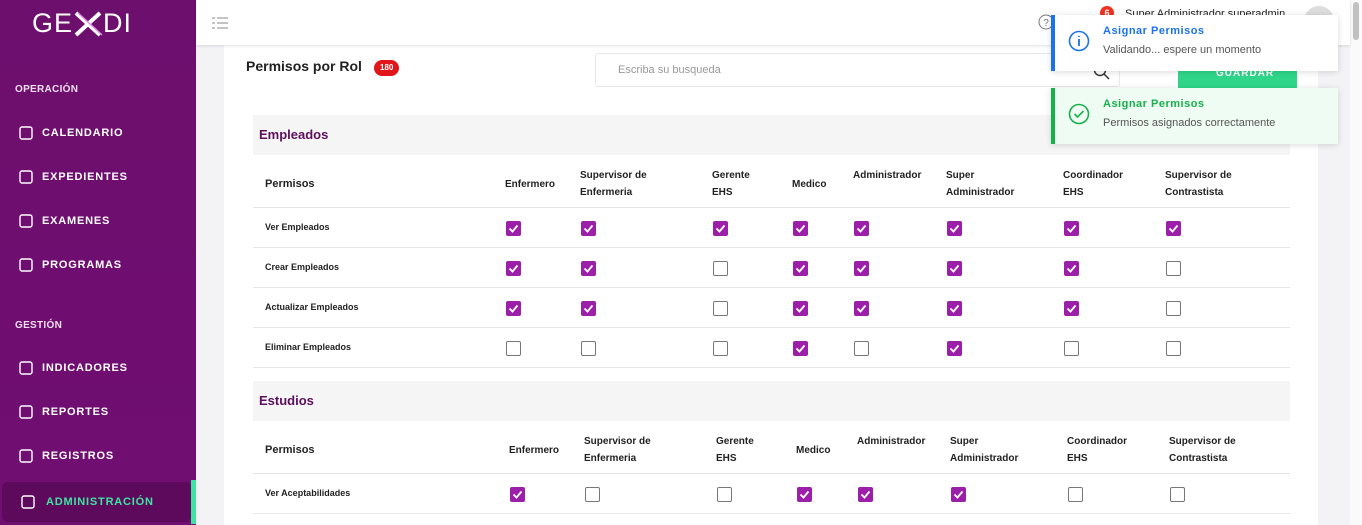 Image resolution: width=1362 pixels, height=525 pixels. I want to click on menu-toggle, so click(220, 23).